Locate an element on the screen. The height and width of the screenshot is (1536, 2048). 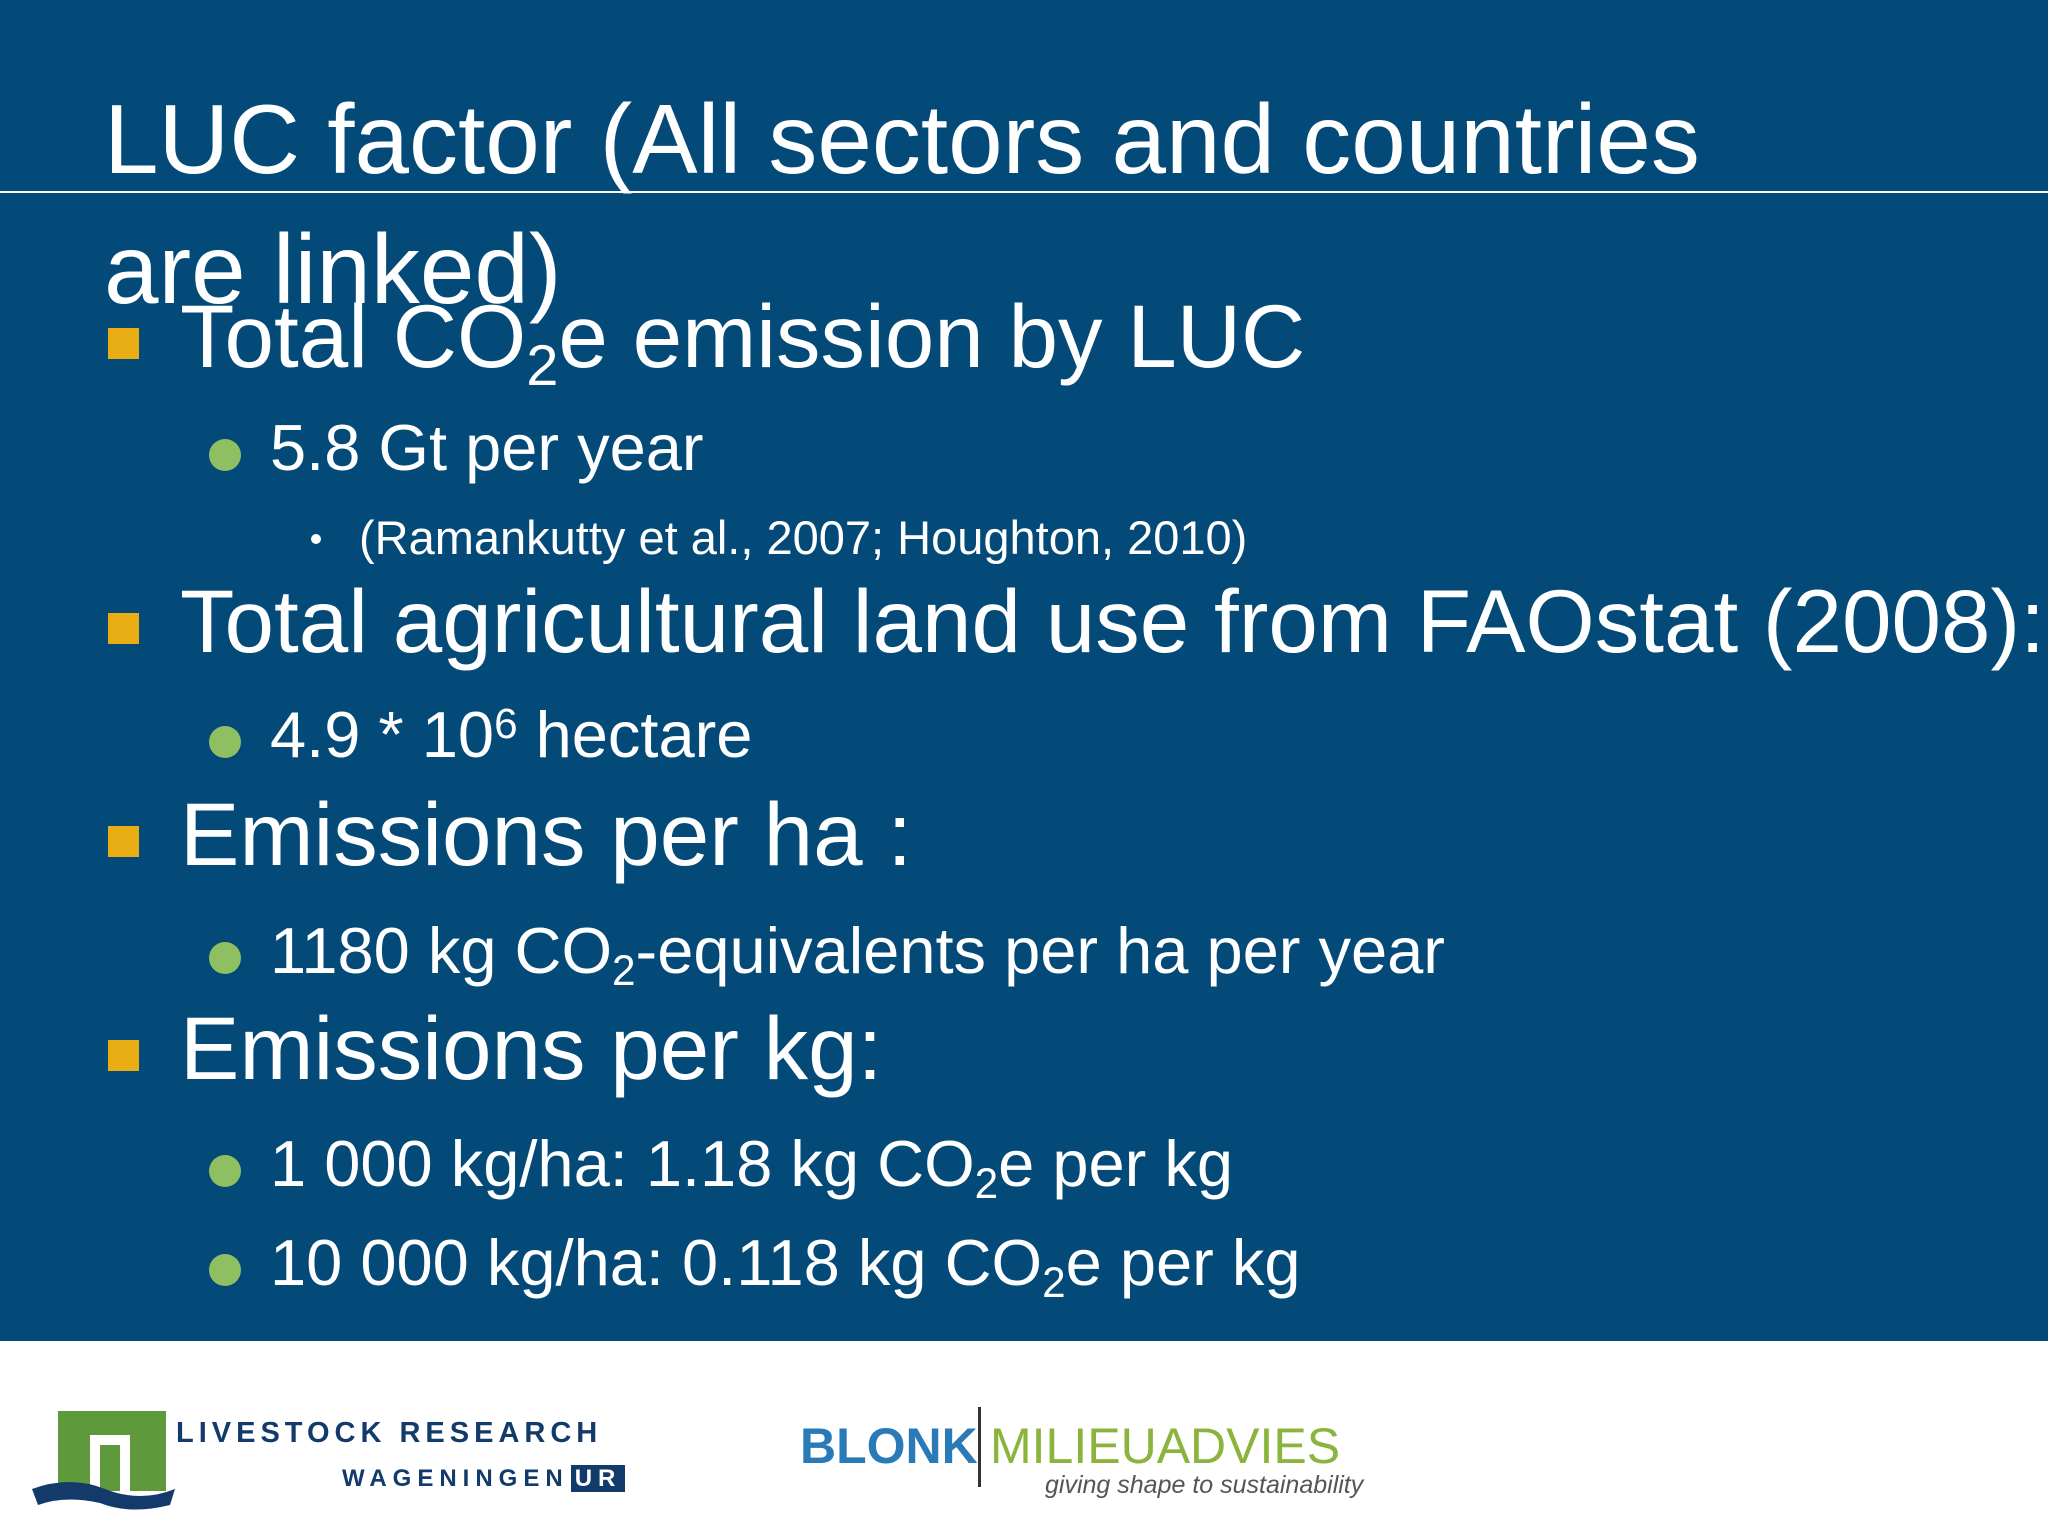
bullet-level-1: Emissions per kg: is located at coordinates (531, 1048).